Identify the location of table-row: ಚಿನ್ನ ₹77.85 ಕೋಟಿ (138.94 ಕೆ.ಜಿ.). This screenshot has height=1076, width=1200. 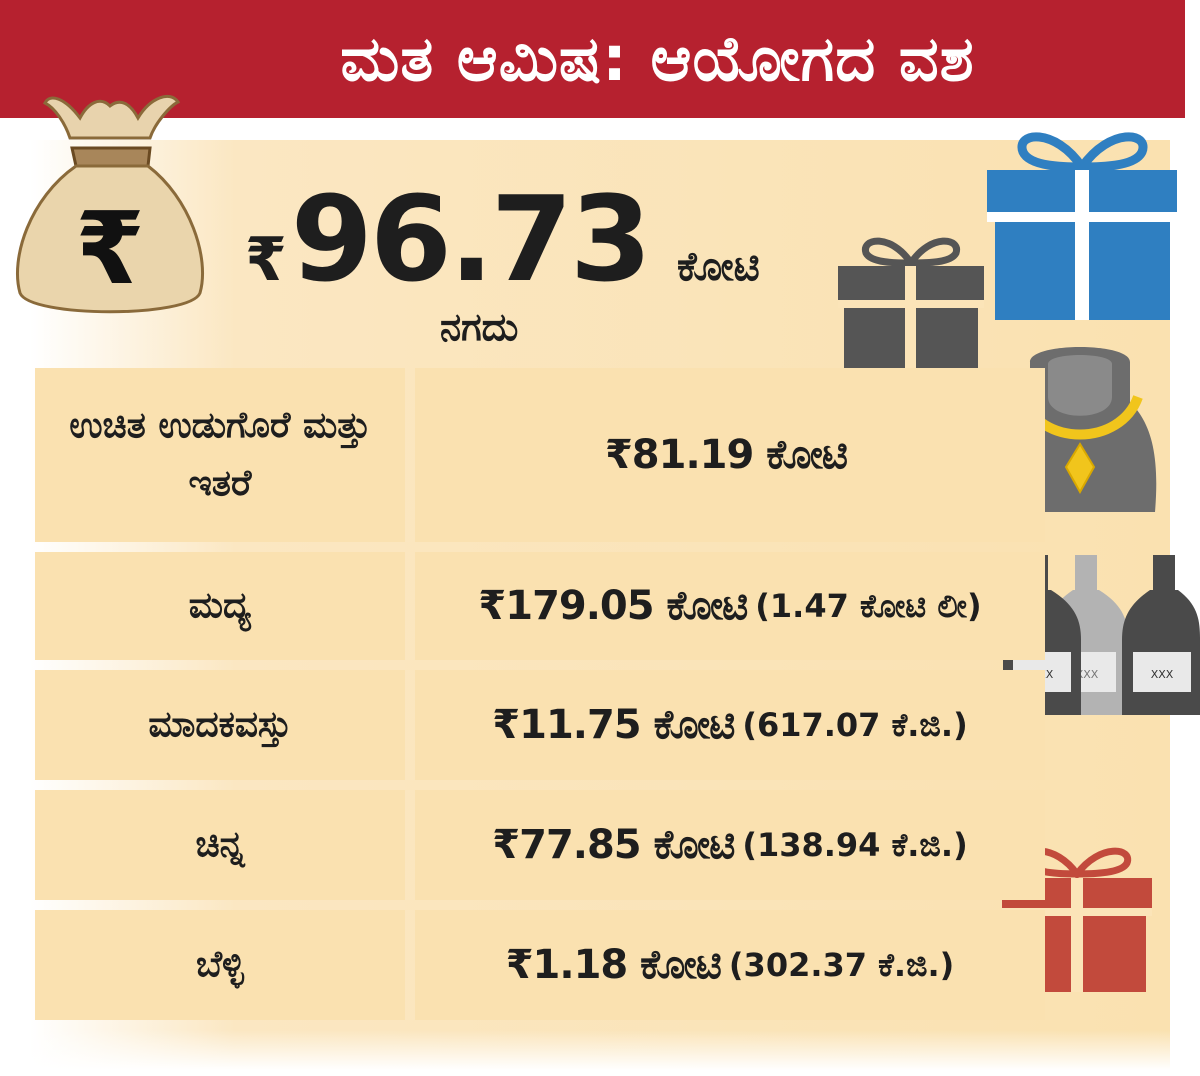
(540, 845).